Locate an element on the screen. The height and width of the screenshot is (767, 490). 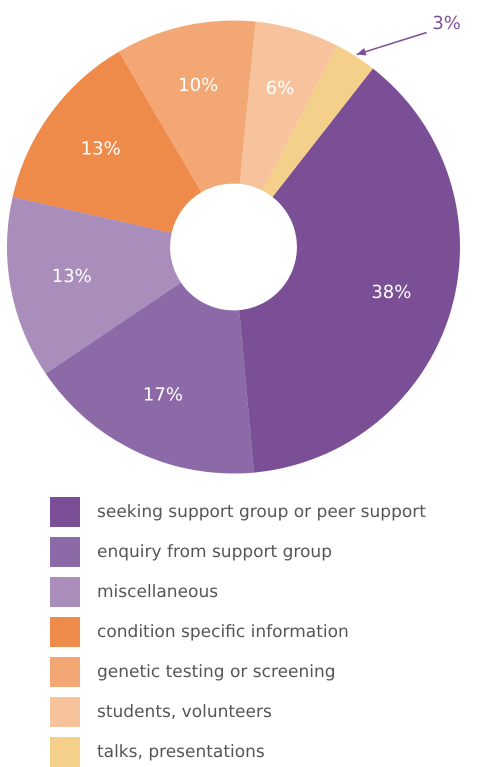
legend-label: enquiry from support group is located at coordinates (214, 552).